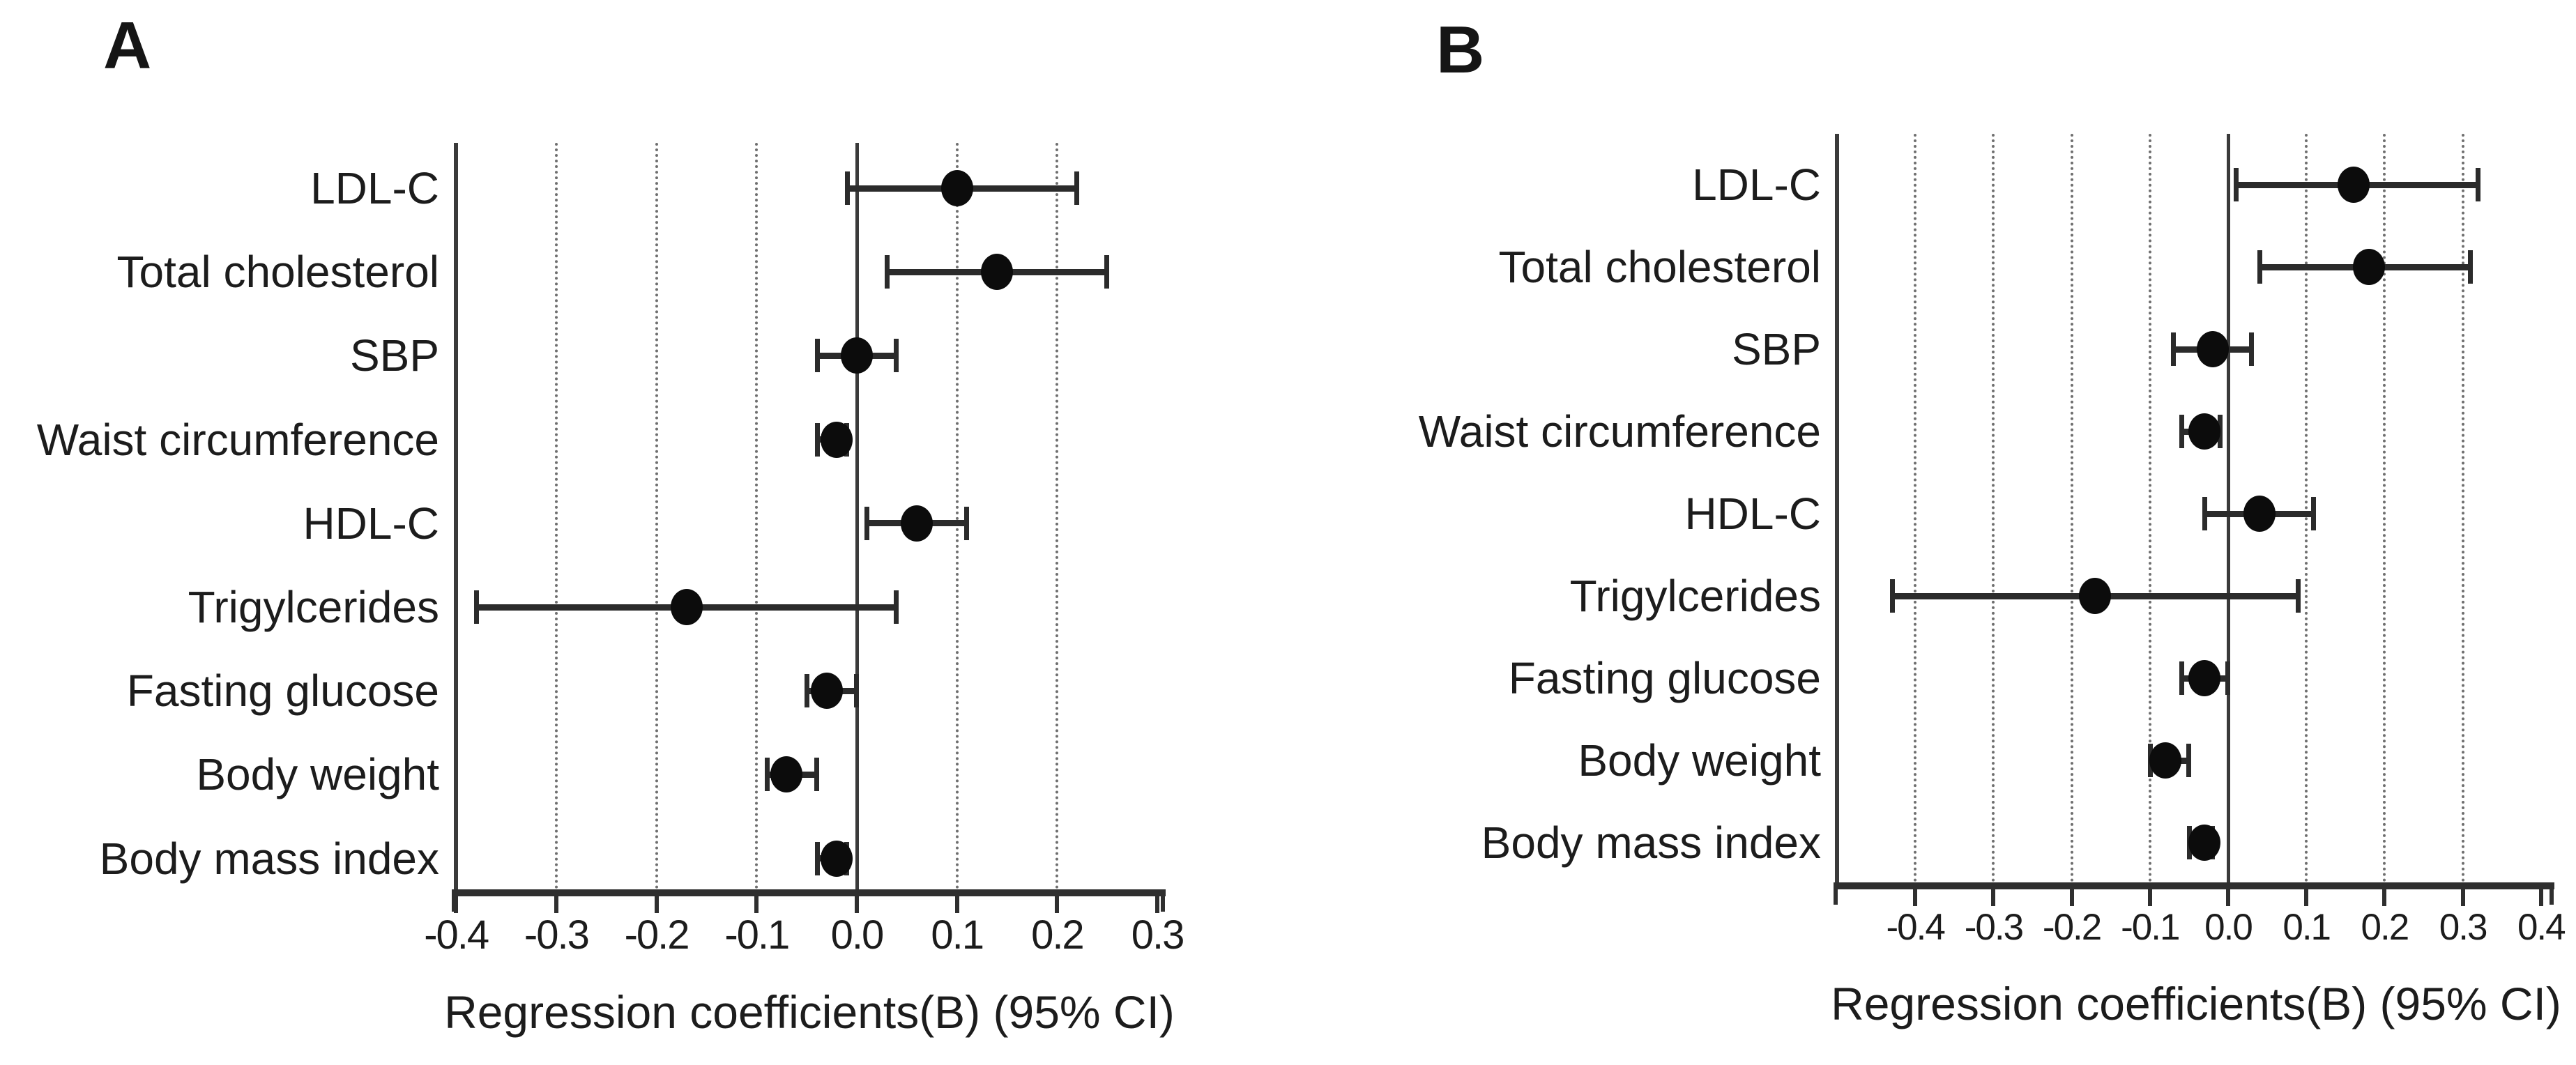 The image size is (2576, 1065). What do you see at coordinates (1757, 185) in the screenshot?
I see `category-label: LDL-C` at bounding box center [1757, 185].